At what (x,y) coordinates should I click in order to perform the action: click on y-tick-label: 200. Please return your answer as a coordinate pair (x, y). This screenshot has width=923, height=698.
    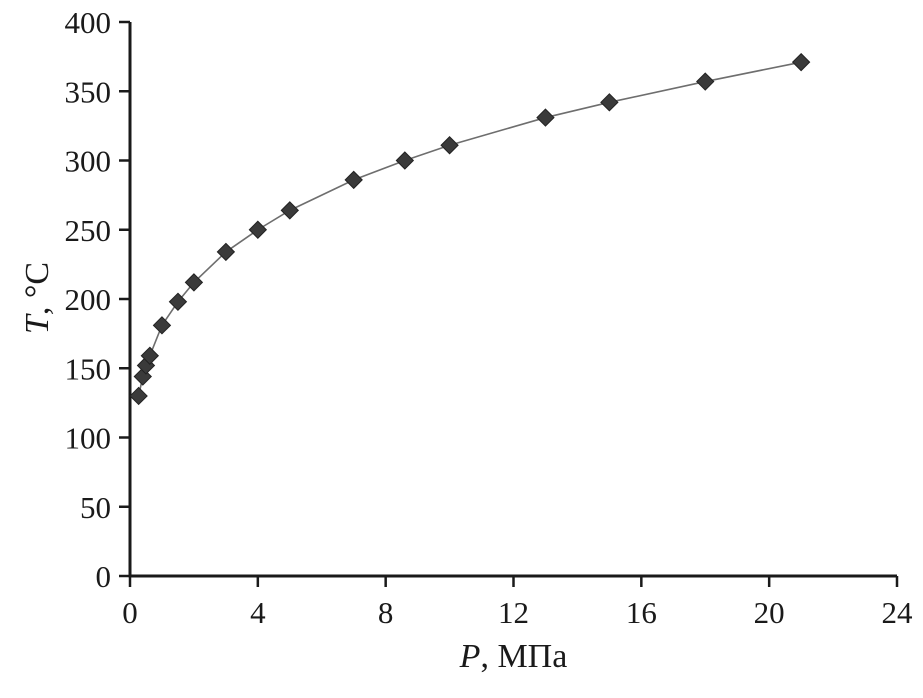
    Looking at the image, I should click on (88, 299).